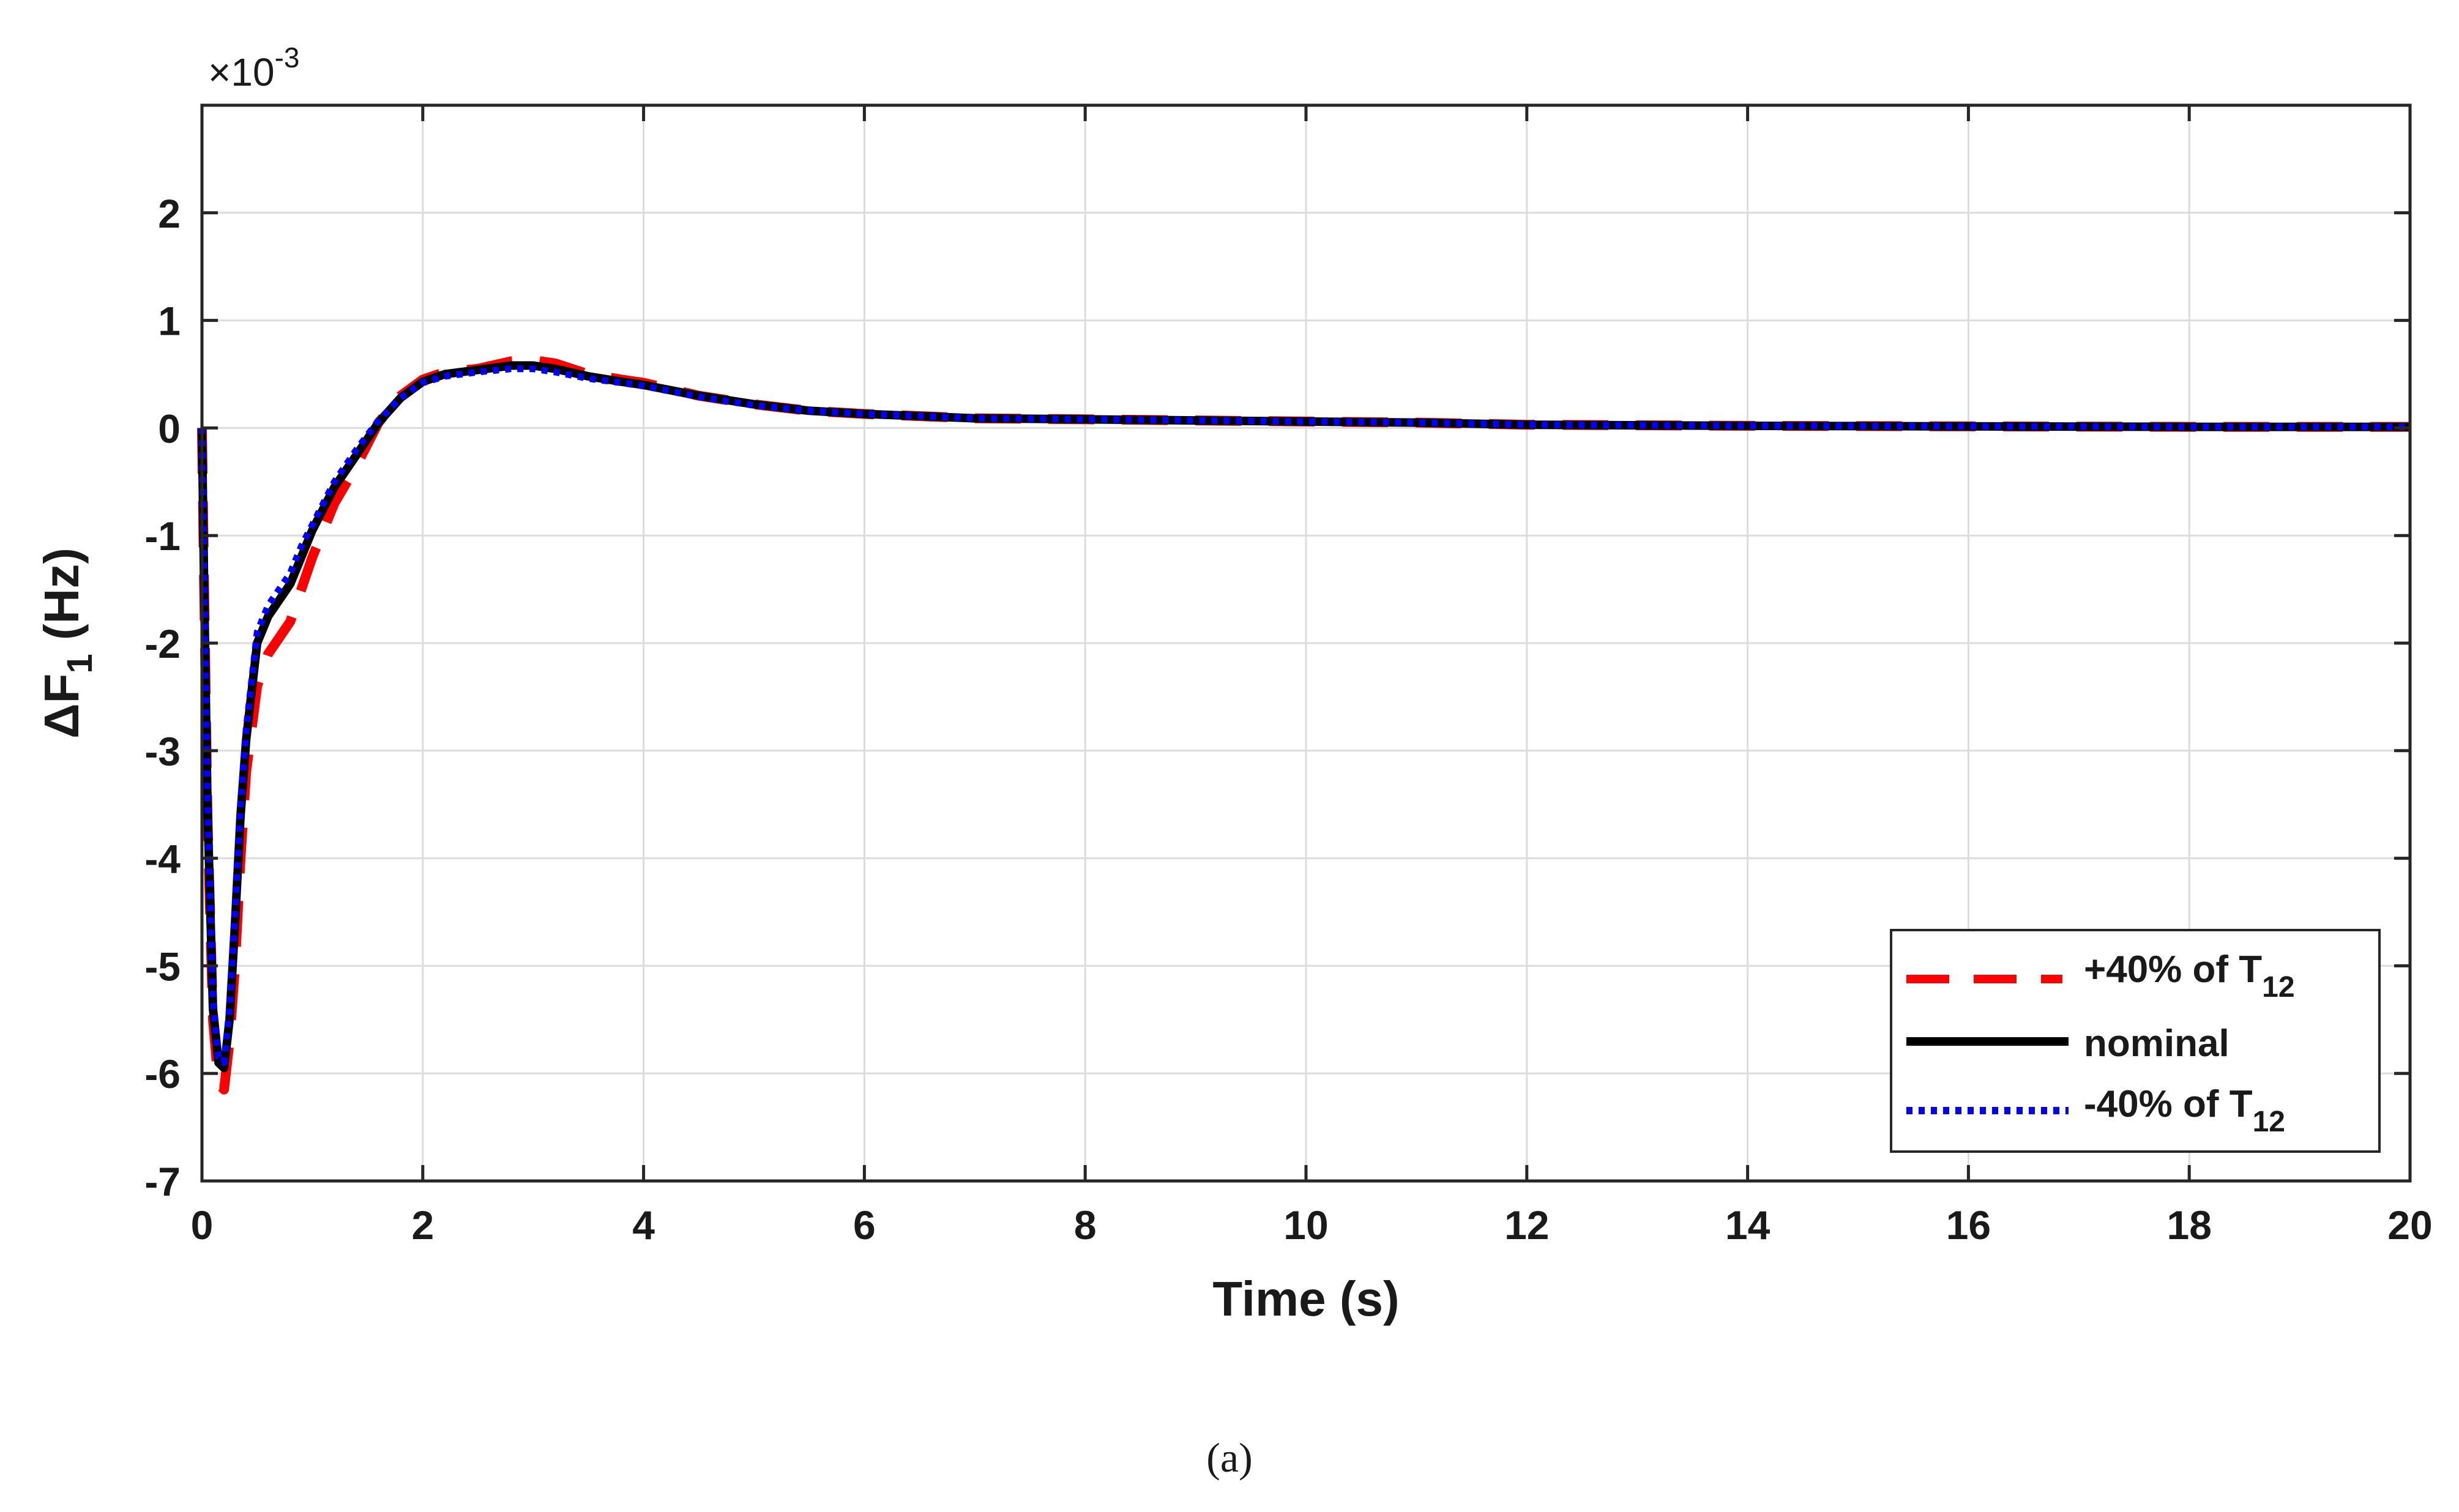 The width and height of the screenshot is (2459, 1512). Describe the element at coordinates (2189, 976) in the screenshot. I see `legend-label-plus40: +40% of T12` at that location.